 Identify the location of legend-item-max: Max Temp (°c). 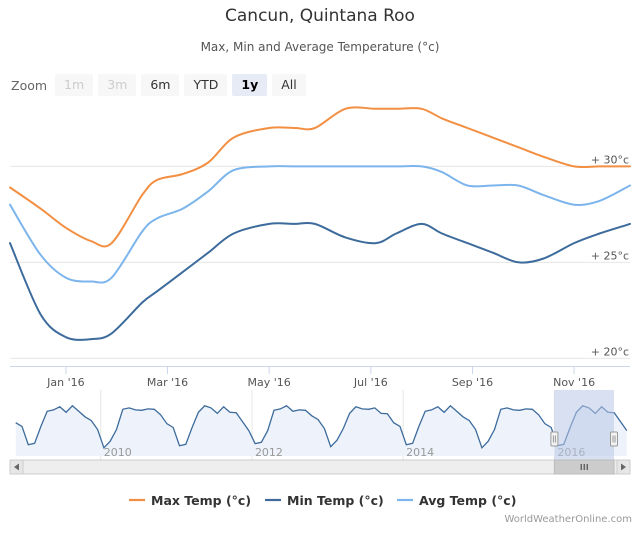
(190, 500).